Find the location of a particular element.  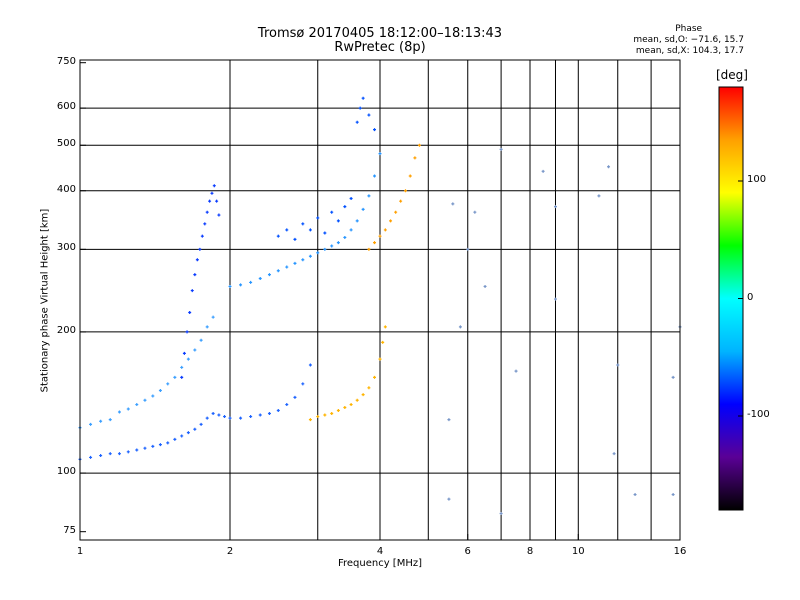

chart-title: Tromsø 20170405 18:12:00–18:13:43 is located at coordinates (380, 33).